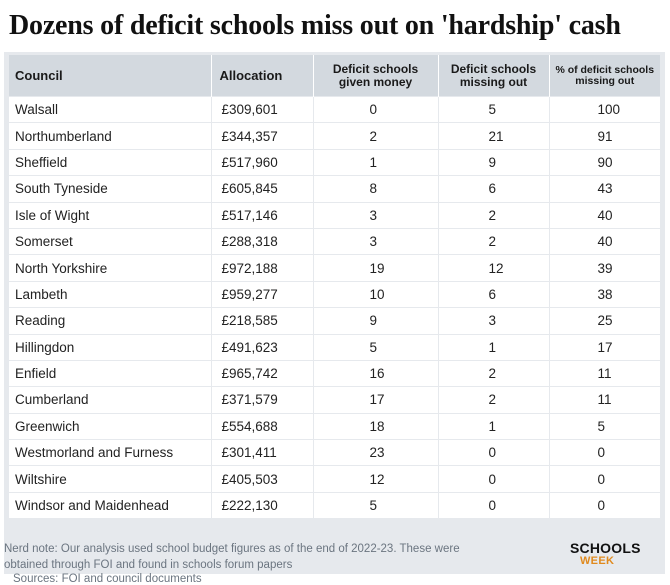 The width and height of the screenshot is (670, 585). I want to click on sources-text: Sources: FOI and council documents, so click(107, 579).